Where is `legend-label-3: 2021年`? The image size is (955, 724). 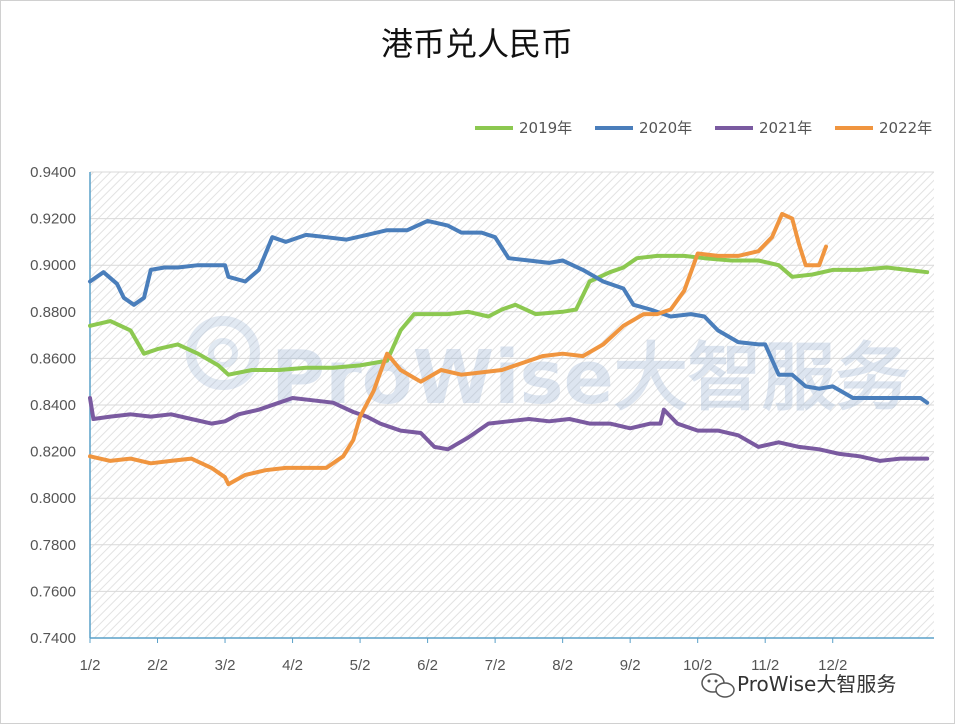
legend-label-3: 2021年 is located at coordinates (785, 128).